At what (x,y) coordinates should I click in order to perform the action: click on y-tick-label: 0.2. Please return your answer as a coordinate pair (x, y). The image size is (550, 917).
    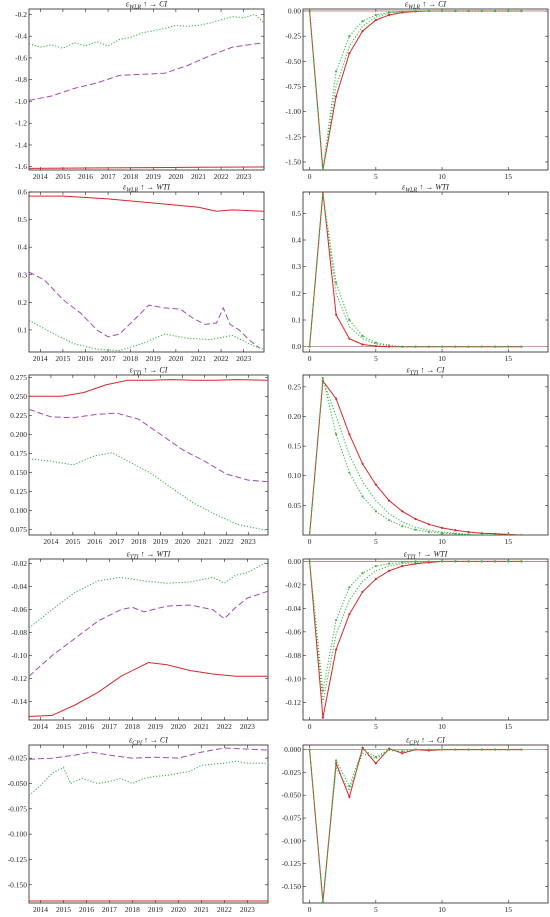
    Looking at the image, I should click on (23, 302).